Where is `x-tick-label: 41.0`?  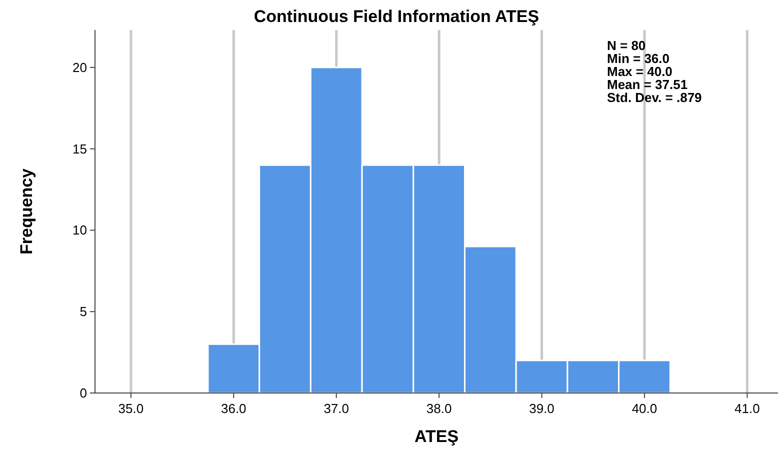 x-tick-label: 41.0 is located at coordinates (747, 408).